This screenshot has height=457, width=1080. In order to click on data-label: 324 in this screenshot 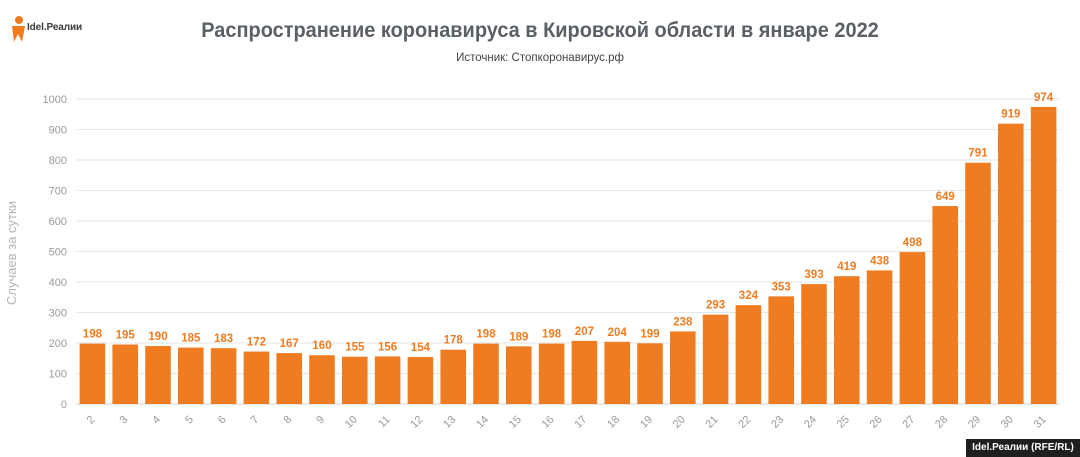, I will do `click(749, 296)`.